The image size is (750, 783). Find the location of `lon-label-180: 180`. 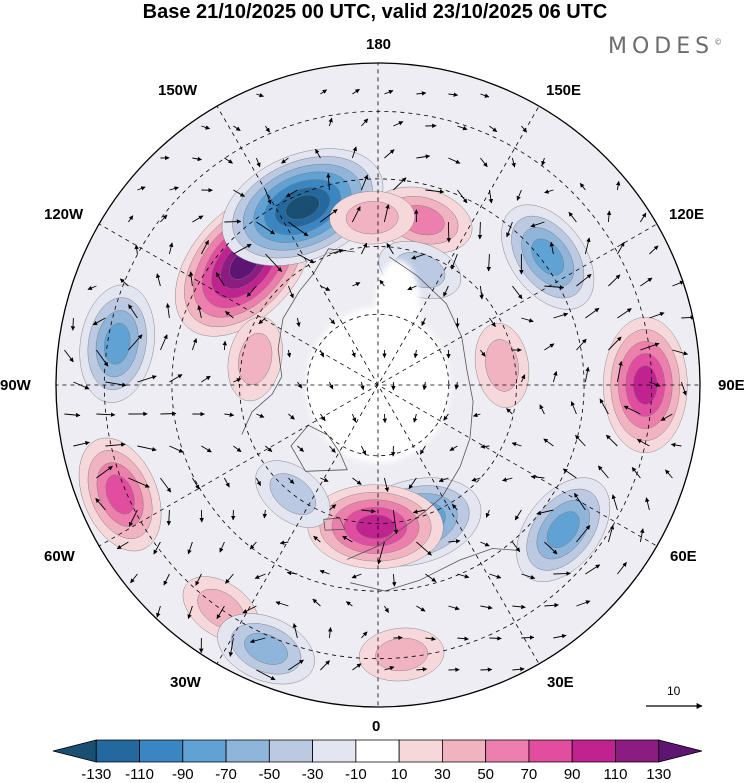

lon-label-180: 180 is located at coordinates (379, 44).